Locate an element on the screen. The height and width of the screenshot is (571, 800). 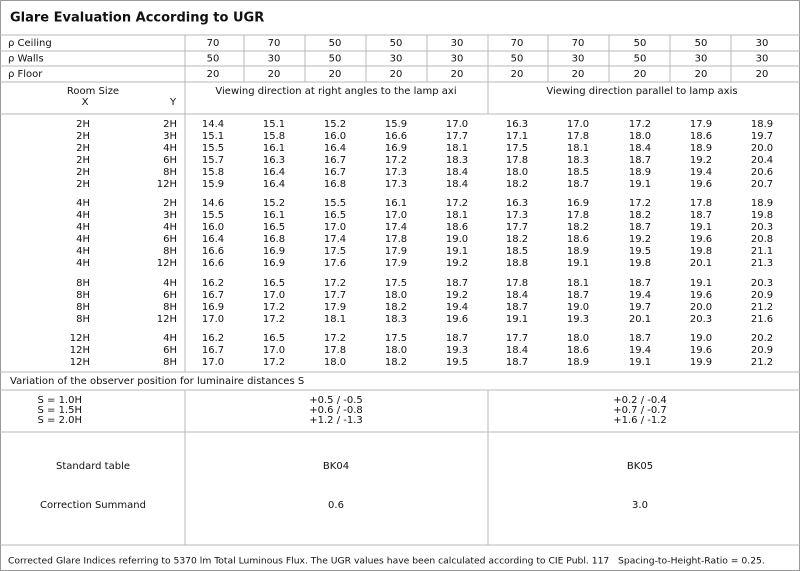
ugr-value: 20.3 is located at coordinates (762, 283).